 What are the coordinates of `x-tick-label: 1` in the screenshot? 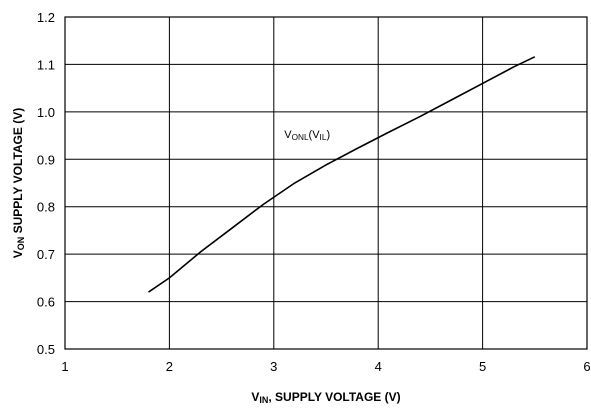 It's located at (64, 366).